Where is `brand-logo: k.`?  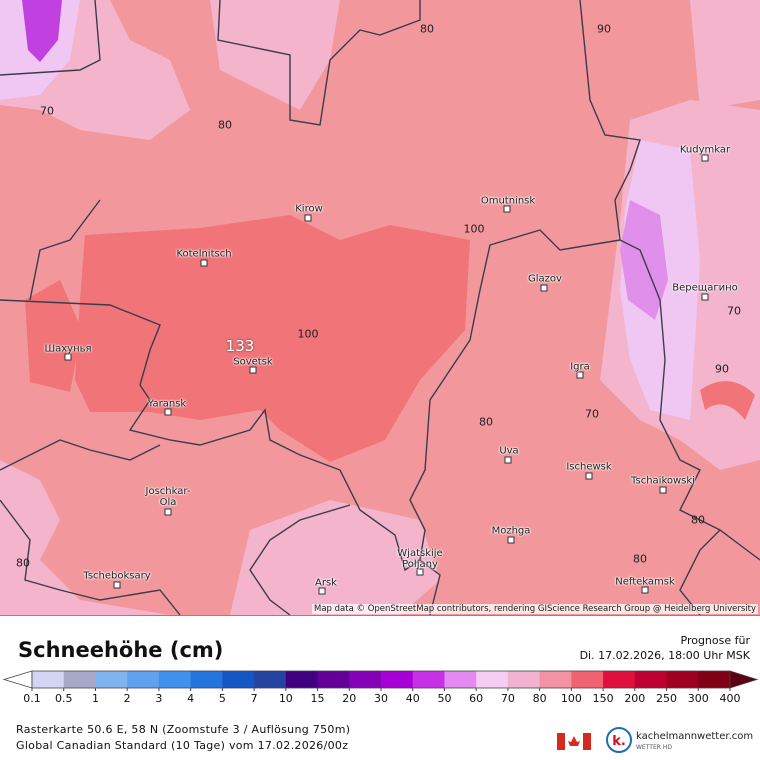 brand-logo: k. is located at coordinates (619, 740).